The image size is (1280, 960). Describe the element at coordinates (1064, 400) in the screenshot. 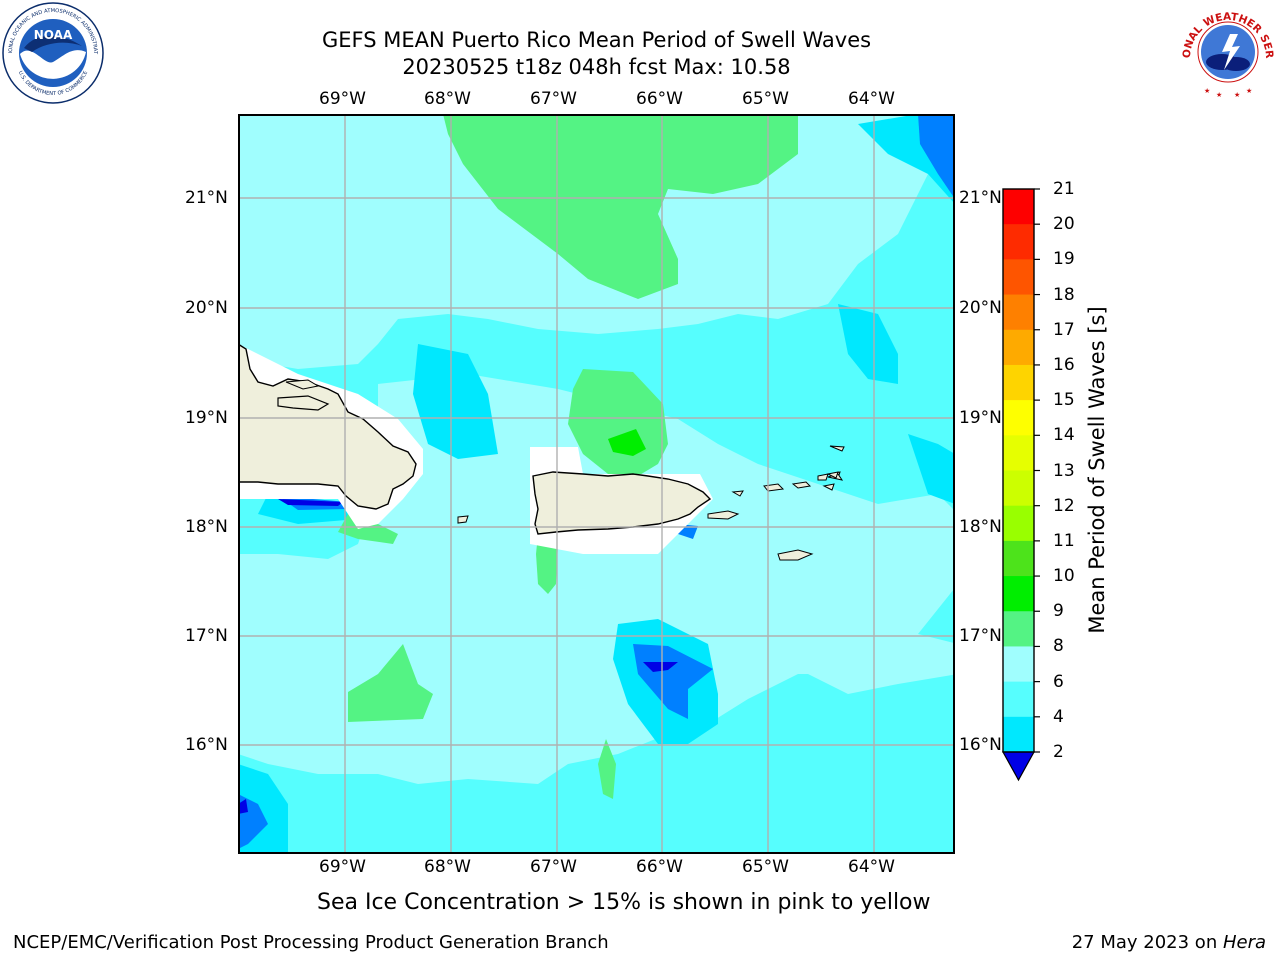

I see `colorbar-tick-label: 15` at that location.